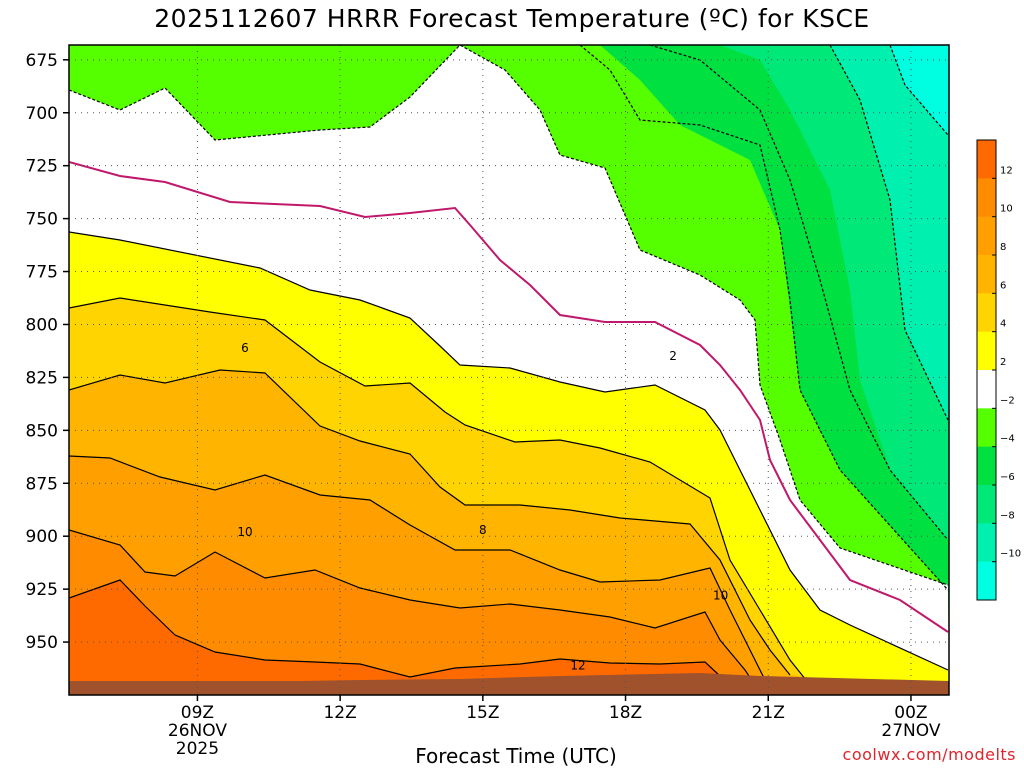 The width and height of the screenshot is (1024, 768). Describe the element at coordinates (768, 713) in the screenshot. I see `x-tick-label: 21Z` at that location.